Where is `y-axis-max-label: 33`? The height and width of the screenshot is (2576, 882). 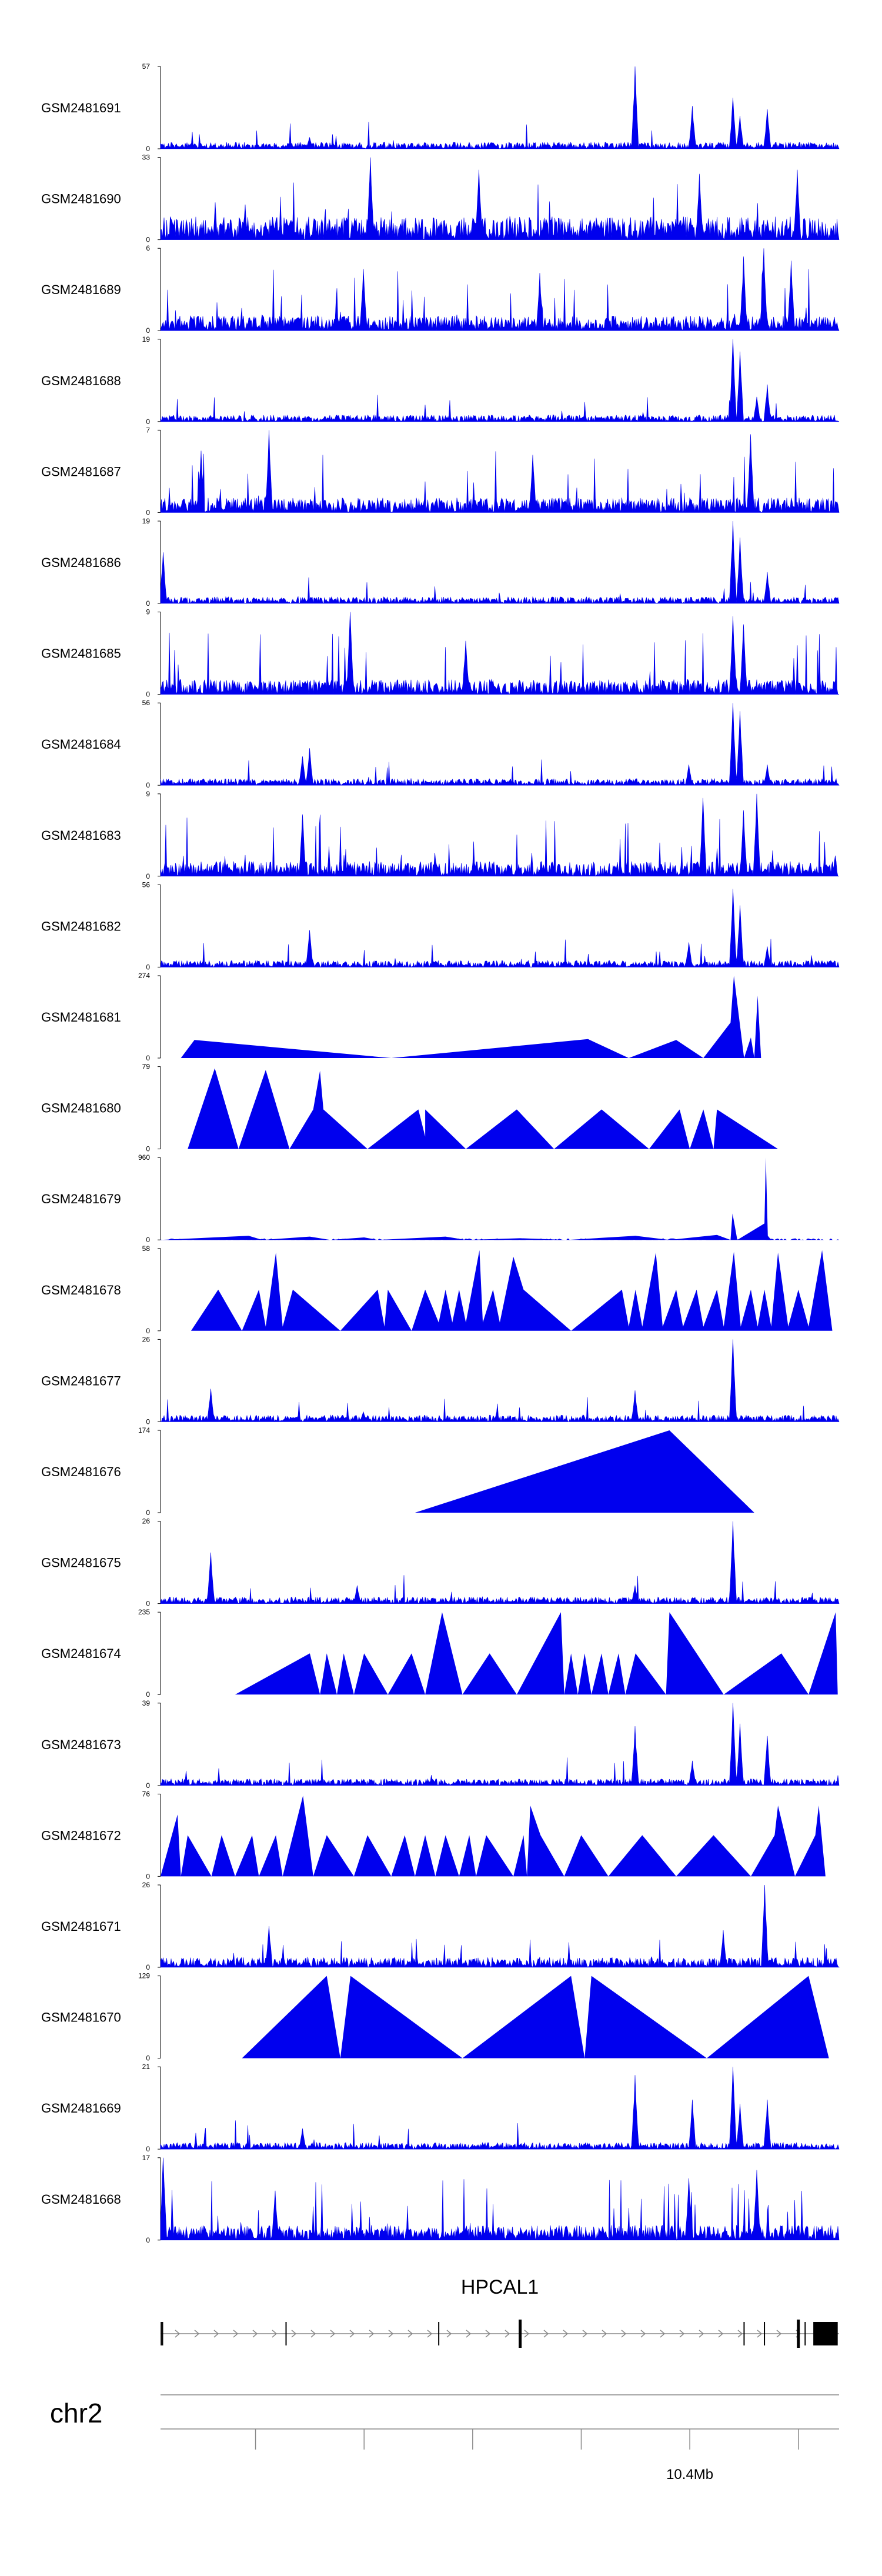
y-axis-max-label: 33 is located at coordinates (146, 158).